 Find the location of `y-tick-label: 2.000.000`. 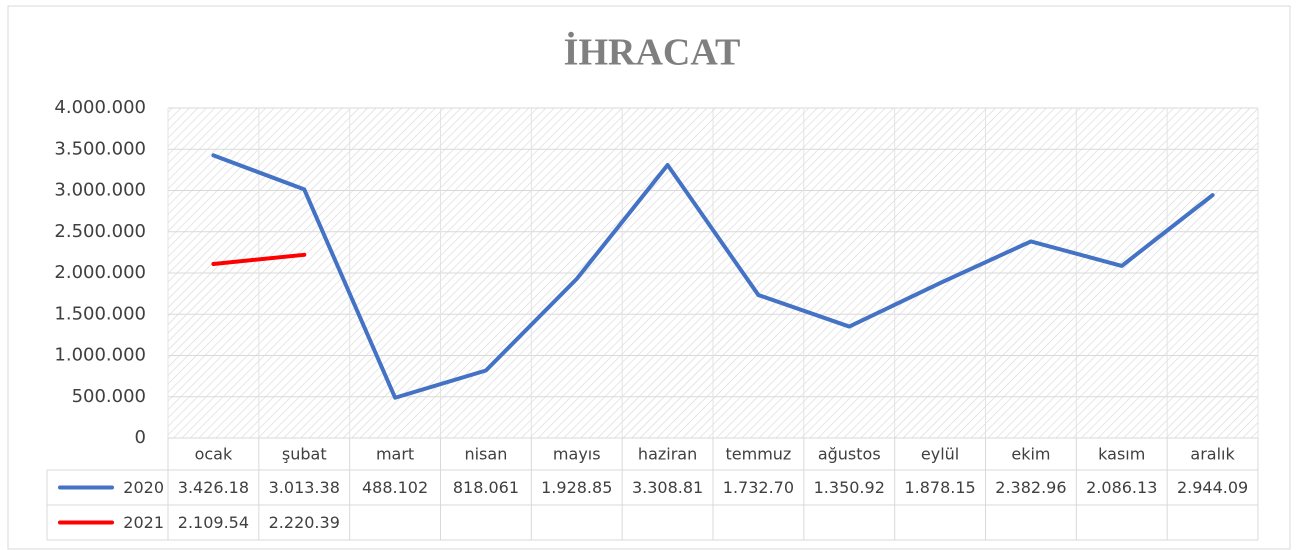

y-tick-label: 2.000.000 is located at coordinates (100, 272).